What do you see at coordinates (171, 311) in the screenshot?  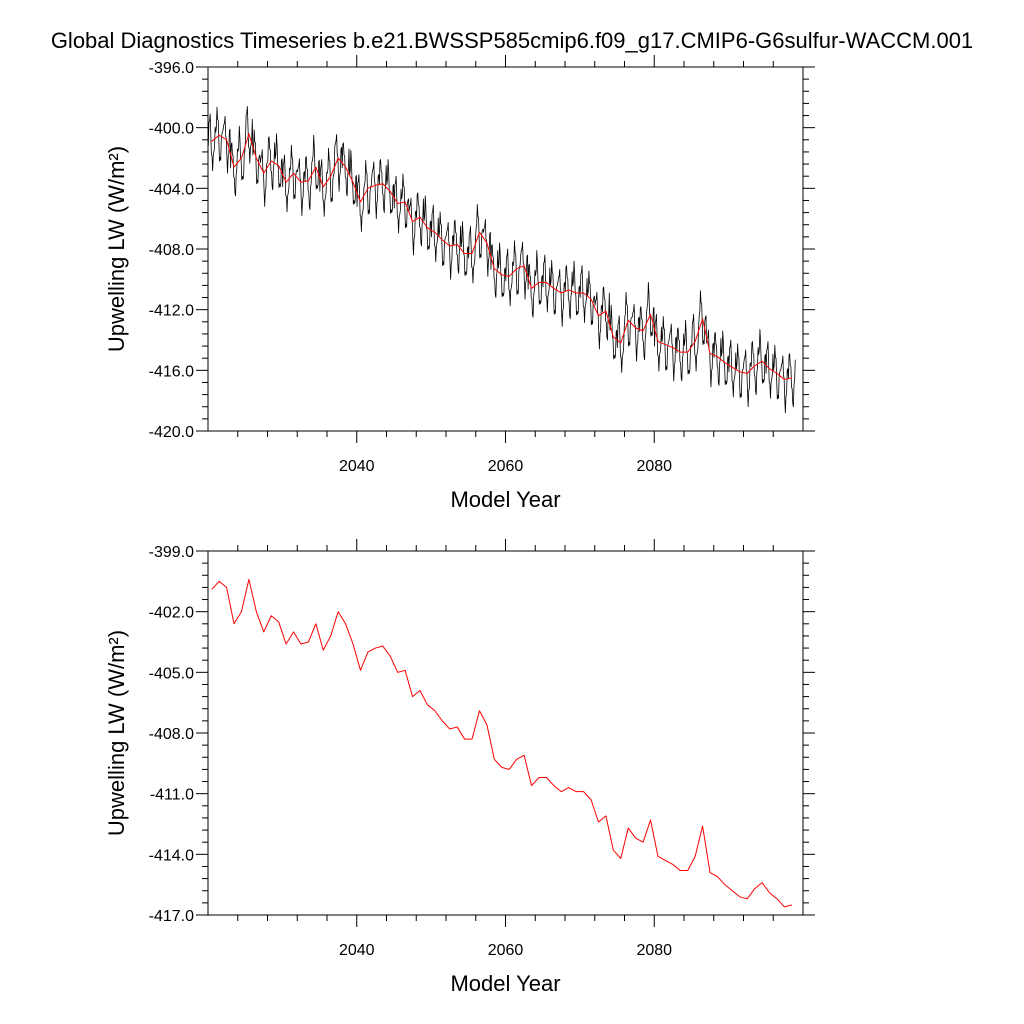 I see `y-tick-label: -412.0` at bounding box center [171, 311].